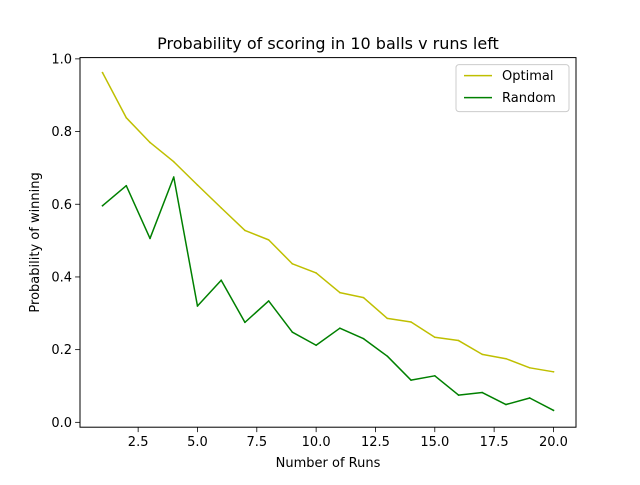 The height and width of the screenshot is (485, 640). Describe the element at coordinates (529, 98) in the screenshot. I see `legend-label-random: Random` at that location.